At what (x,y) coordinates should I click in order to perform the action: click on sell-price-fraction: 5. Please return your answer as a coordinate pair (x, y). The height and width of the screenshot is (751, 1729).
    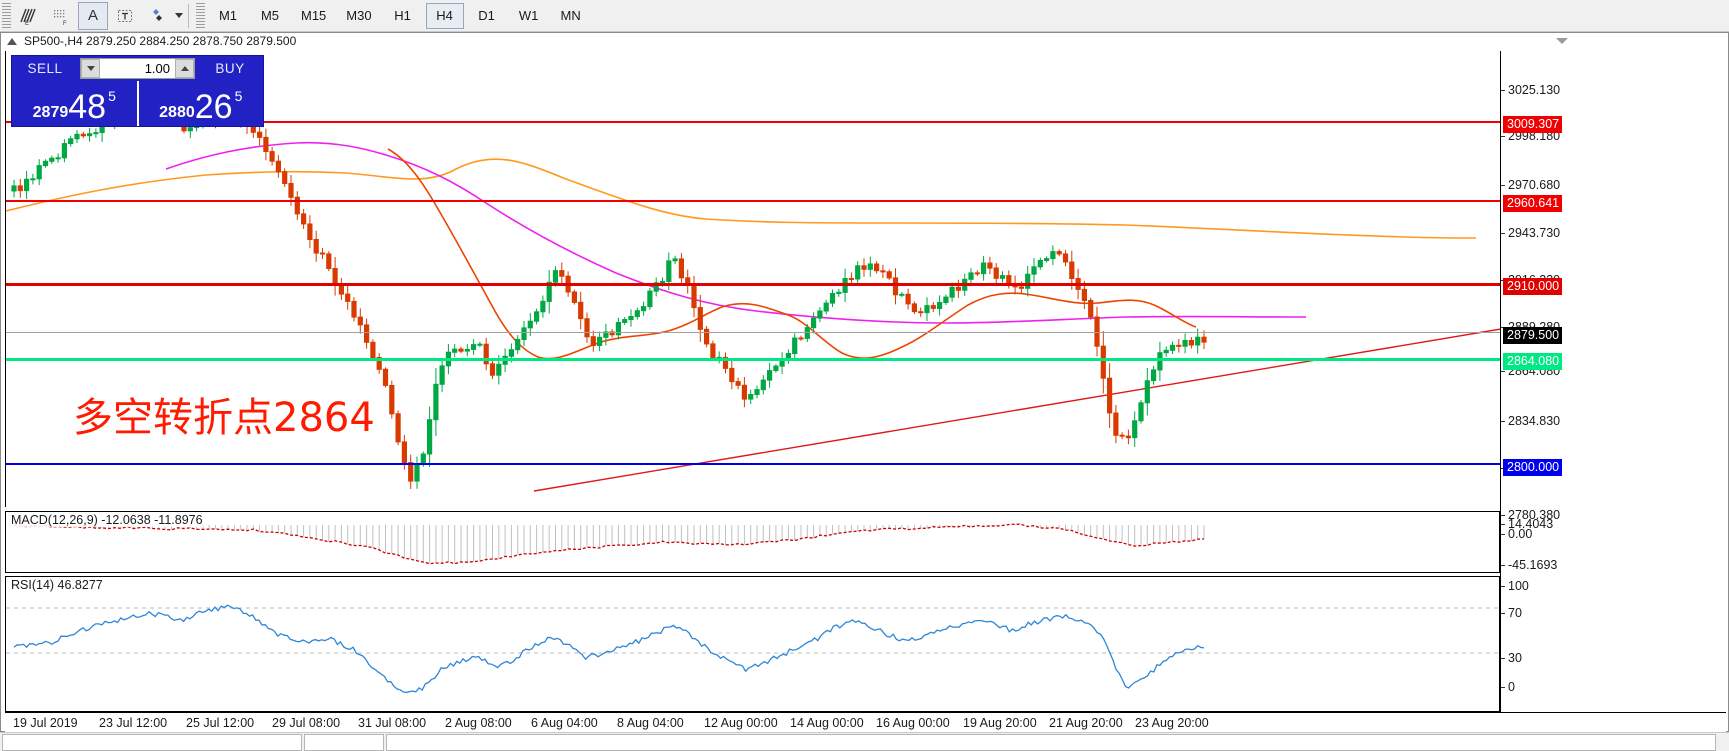
    Looking at the image, I should click on (112, 96).